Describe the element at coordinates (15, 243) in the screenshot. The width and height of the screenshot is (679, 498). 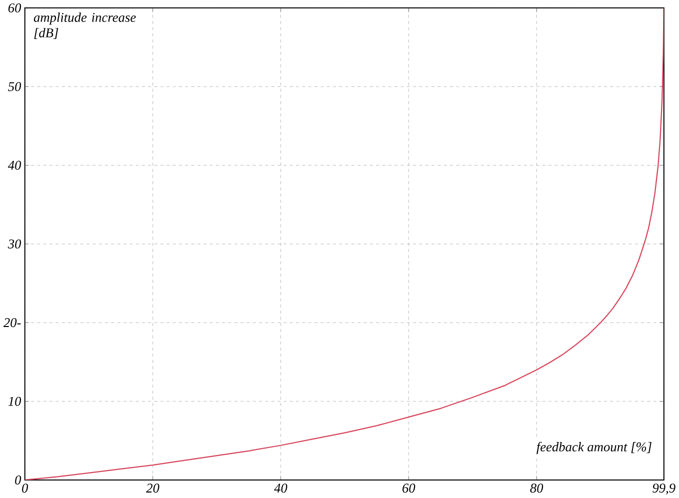
I see `y-tick-label: 30` at that location.